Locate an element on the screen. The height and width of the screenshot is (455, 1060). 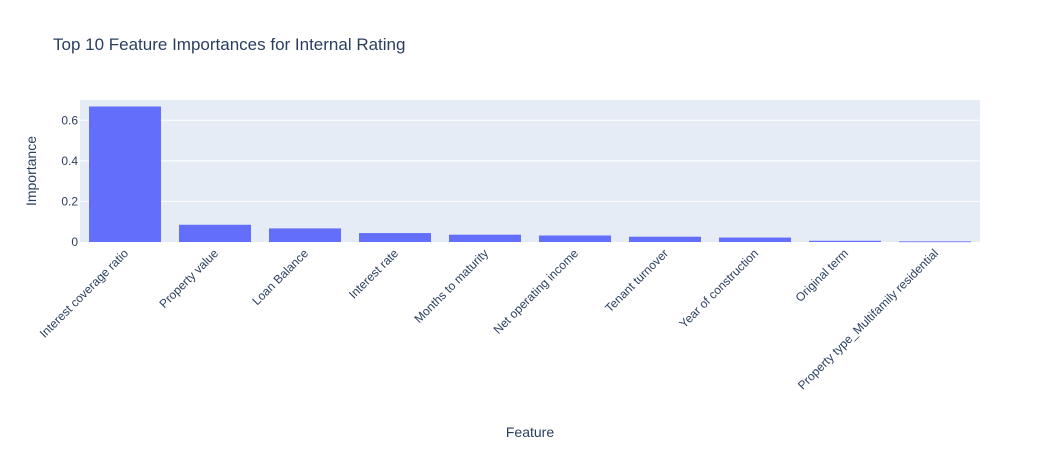
x-tick-label: Property value is located at coordinates (189, 278).